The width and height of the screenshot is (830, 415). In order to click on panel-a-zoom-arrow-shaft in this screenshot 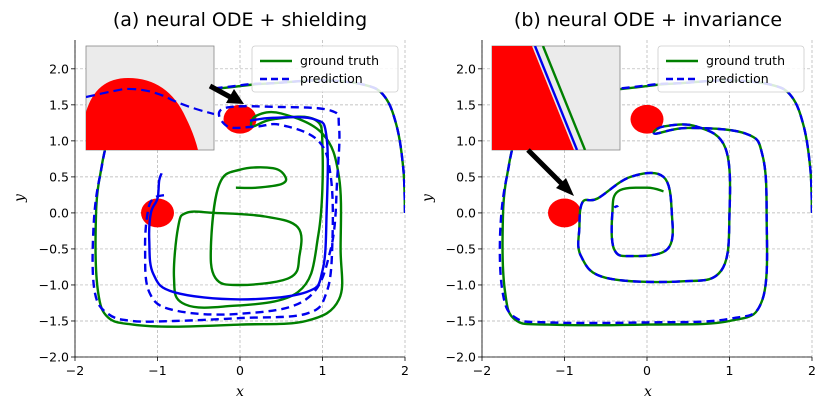, I will do `click(221, 92)`.